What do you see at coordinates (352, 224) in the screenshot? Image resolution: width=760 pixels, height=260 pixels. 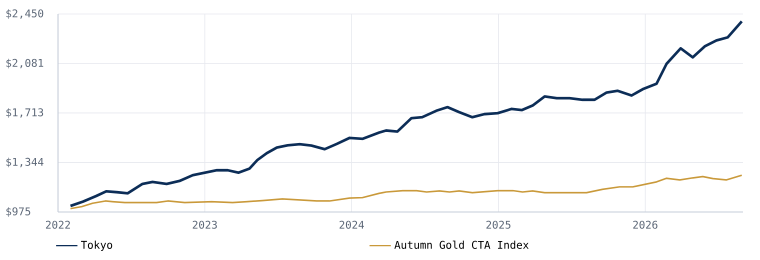 I see `x-tick-label: 2024` at bounding box center [352, 224].